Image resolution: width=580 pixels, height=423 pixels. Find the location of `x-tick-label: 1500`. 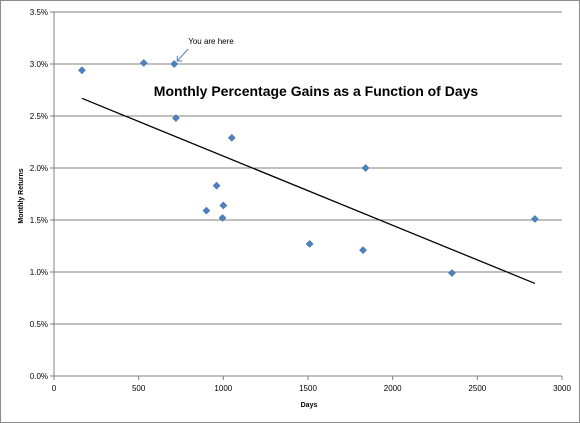

x-tick-label: 1500 is located at coordinates (308, 388).